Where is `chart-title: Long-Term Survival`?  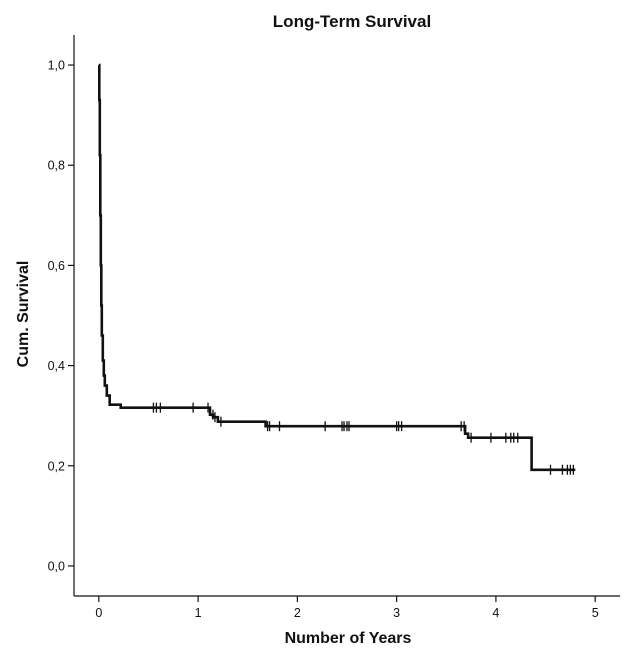
chart-title: Long-Term Survival is located at coordinates (352, 21).